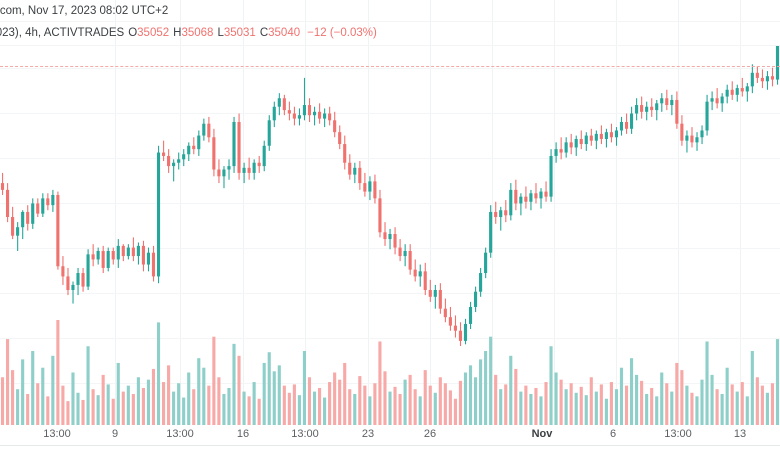  I want to click on ohlc-close-value: 35040, so click(284, 33).